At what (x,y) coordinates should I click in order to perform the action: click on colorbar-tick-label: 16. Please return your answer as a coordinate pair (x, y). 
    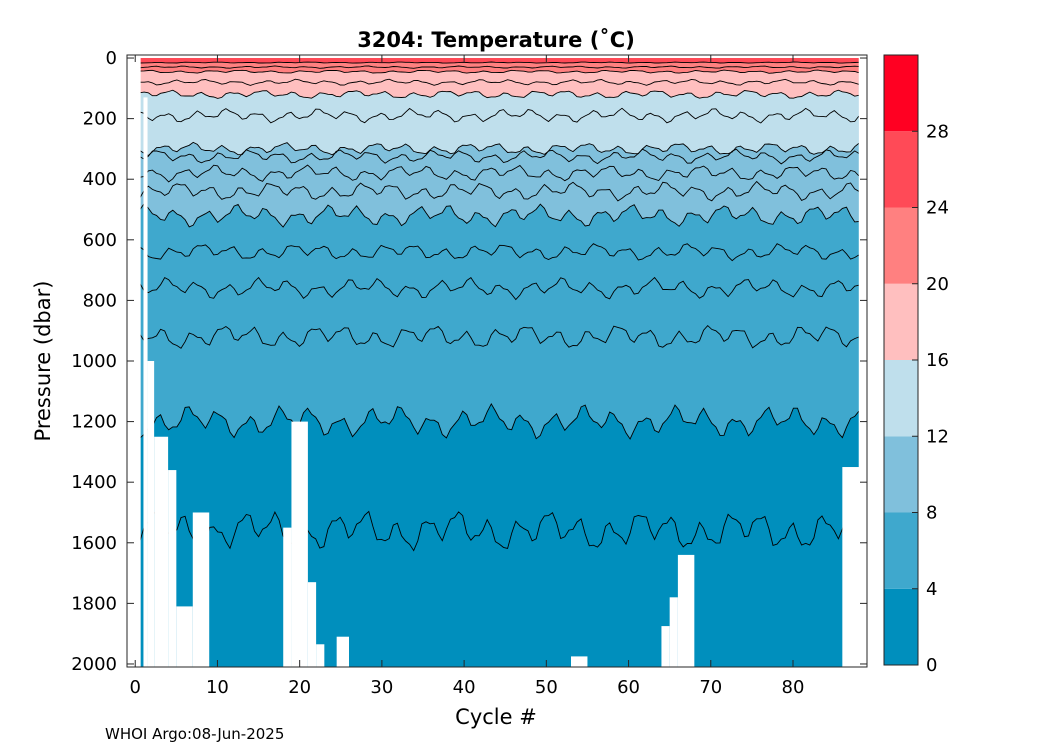
    Looking at the image, I should click on (937, 360).